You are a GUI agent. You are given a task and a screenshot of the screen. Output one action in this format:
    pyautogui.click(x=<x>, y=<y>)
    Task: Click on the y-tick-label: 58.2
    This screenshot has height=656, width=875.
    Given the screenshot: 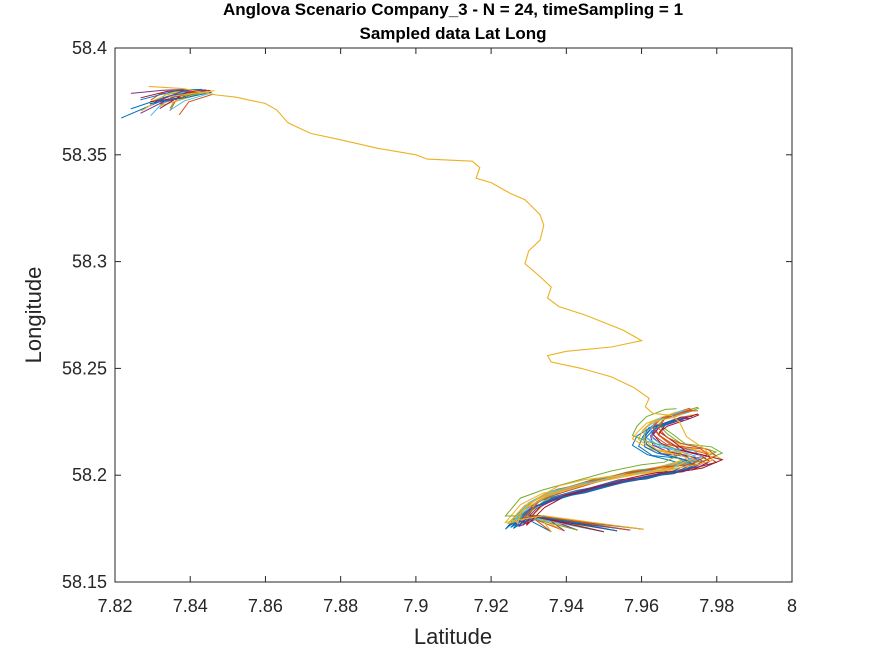 What is the action you would take?
    pyautogui.click(x=89, y=475)
    